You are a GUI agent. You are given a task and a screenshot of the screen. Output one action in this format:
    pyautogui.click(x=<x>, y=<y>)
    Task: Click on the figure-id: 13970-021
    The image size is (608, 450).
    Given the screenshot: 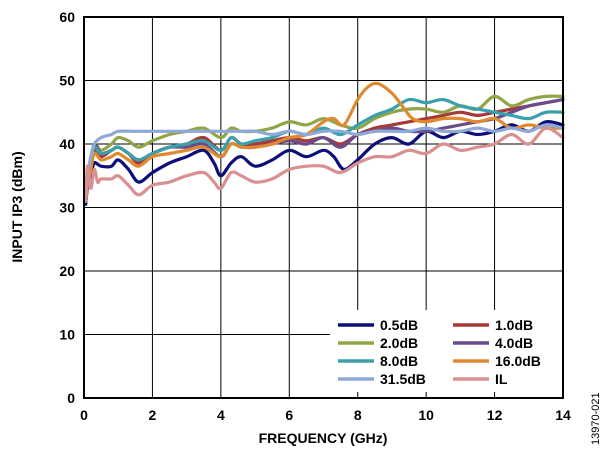 What is the action you would take?
    pyautogui.click(x=596, y=418)
    